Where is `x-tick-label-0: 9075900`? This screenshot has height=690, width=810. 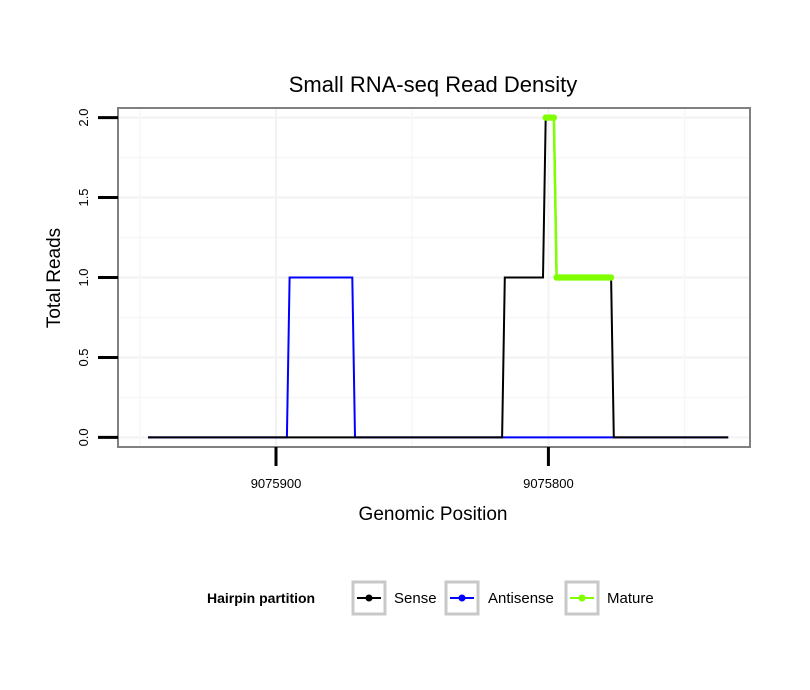
x-tick-label-0: 9075900 is located at coordinates (276, 483).